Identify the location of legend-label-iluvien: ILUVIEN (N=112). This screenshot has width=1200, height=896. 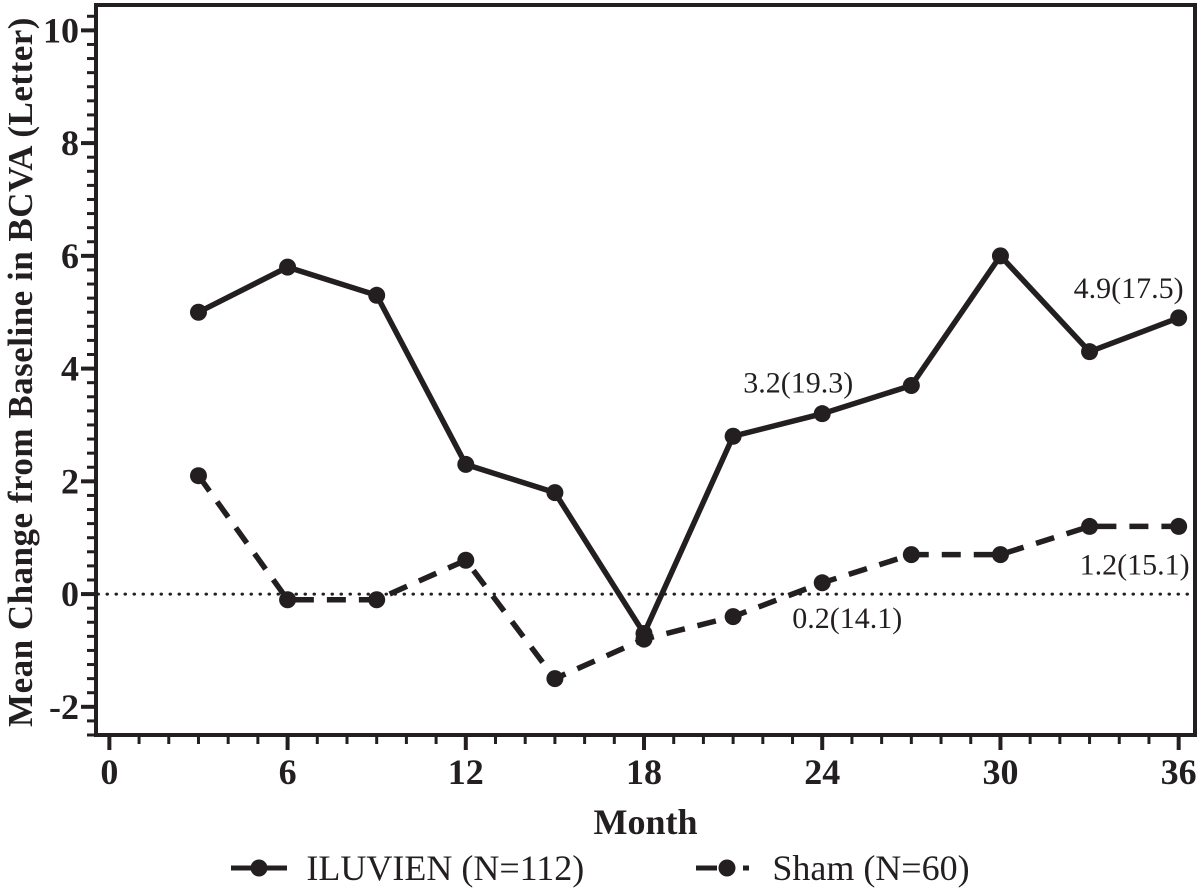
(445, 868).